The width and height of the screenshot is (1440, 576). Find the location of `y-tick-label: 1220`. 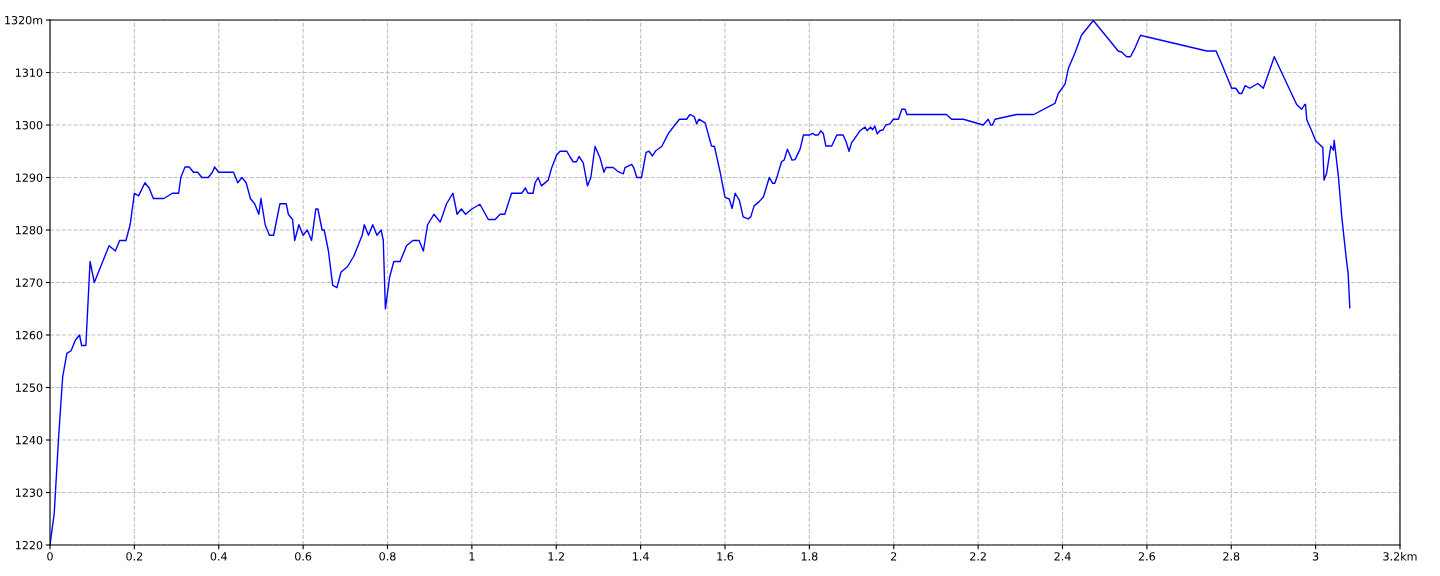

y-tick-label: 1220 is located at coordinates (29, 545).